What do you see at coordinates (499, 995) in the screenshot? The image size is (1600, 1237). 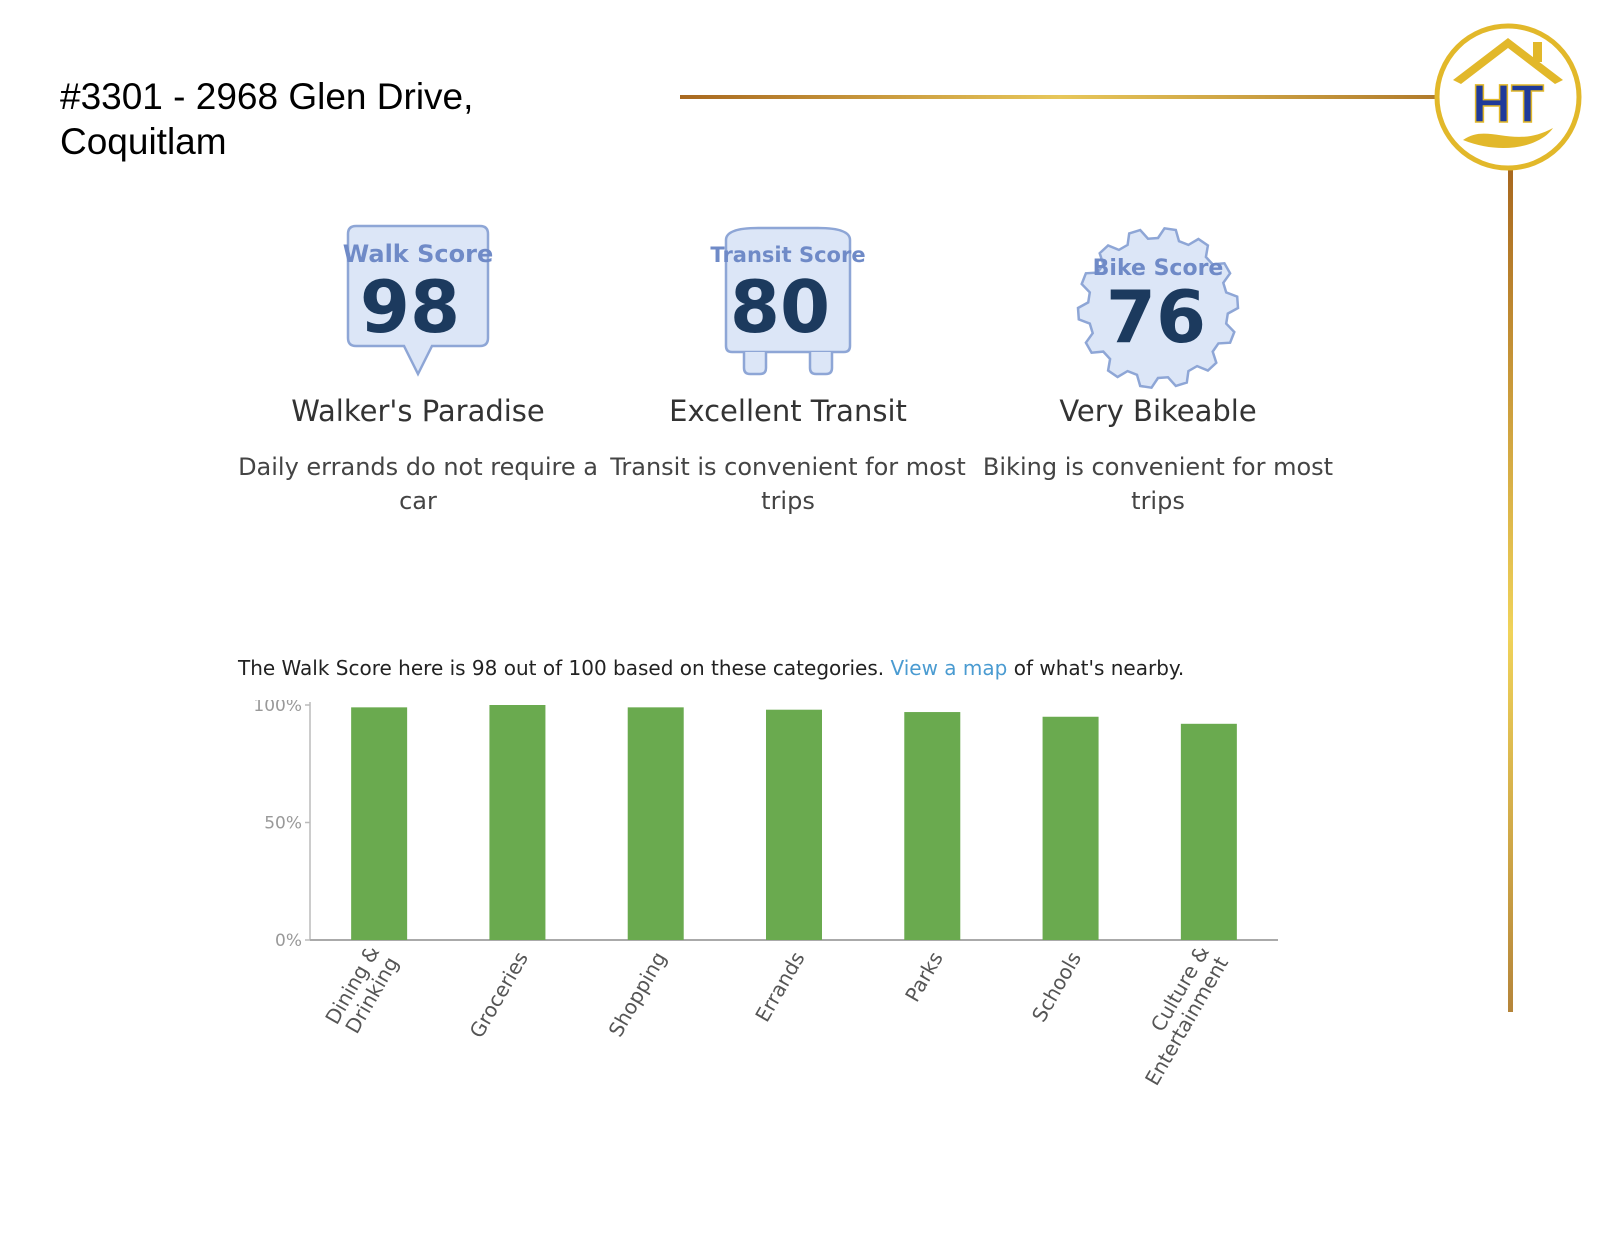 I see `x-tick-label: Groceries` at bounding box center [499, 995].